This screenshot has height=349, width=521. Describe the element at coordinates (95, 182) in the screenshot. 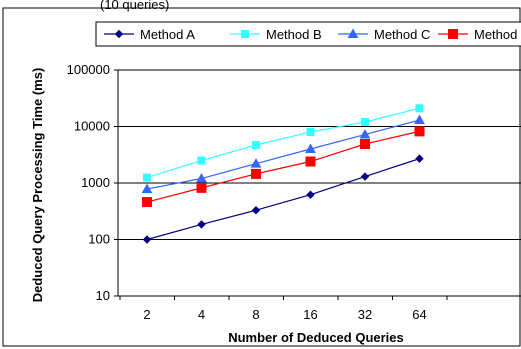

I see `y-tick-label: 1000` at that location.